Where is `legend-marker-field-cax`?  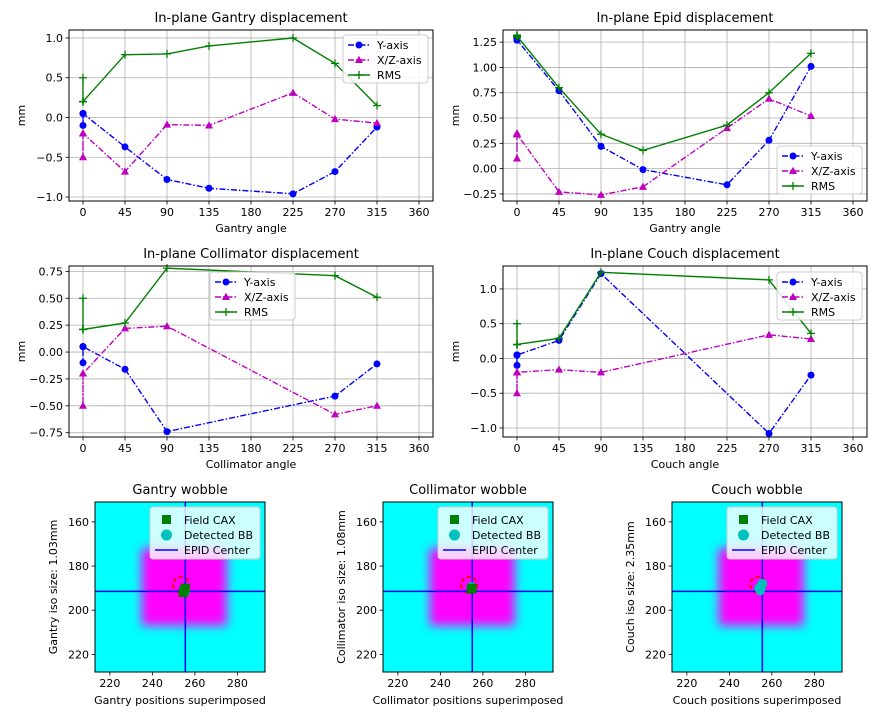
legend-marker-field-cax is located at coordinates (166, 519).